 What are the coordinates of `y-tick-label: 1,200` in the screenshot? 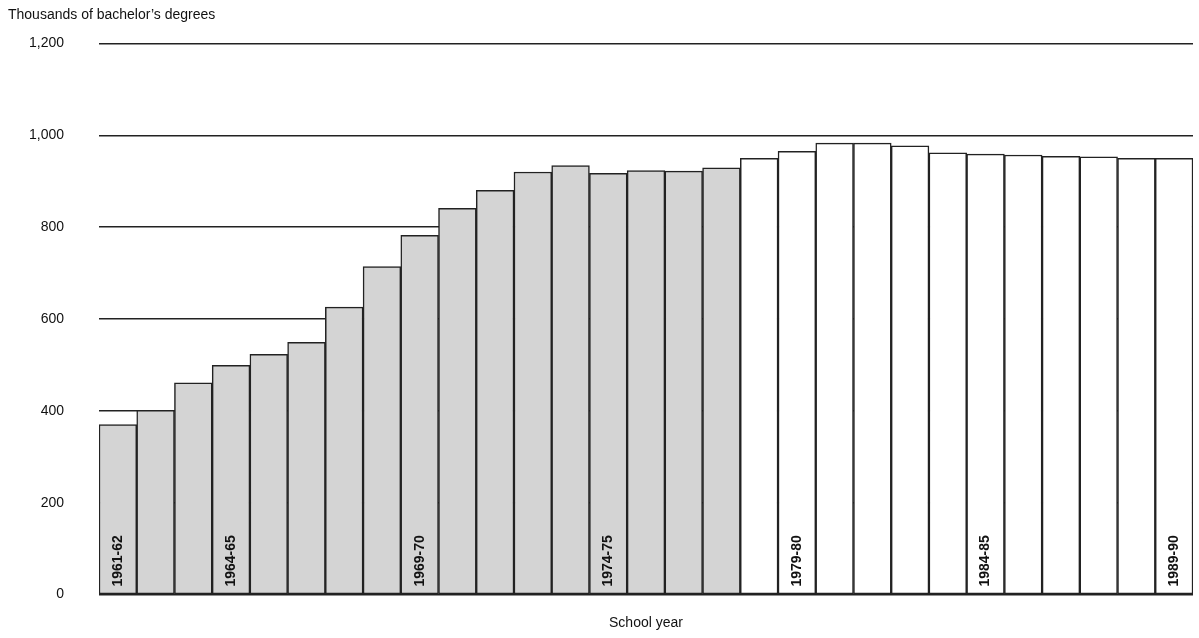 It's located at (46, 42).